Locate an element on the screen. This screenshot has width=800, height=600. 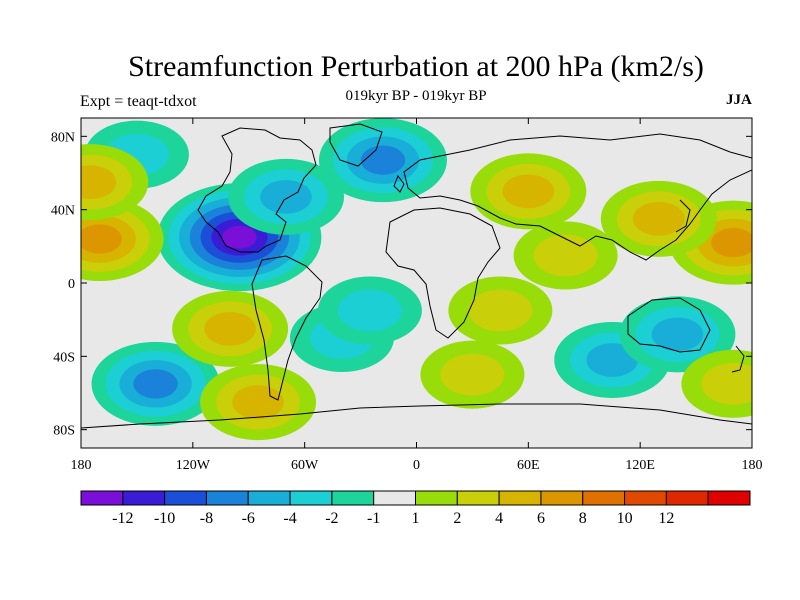
lat-tick-label: 80N is located at coordinates (63, 137).